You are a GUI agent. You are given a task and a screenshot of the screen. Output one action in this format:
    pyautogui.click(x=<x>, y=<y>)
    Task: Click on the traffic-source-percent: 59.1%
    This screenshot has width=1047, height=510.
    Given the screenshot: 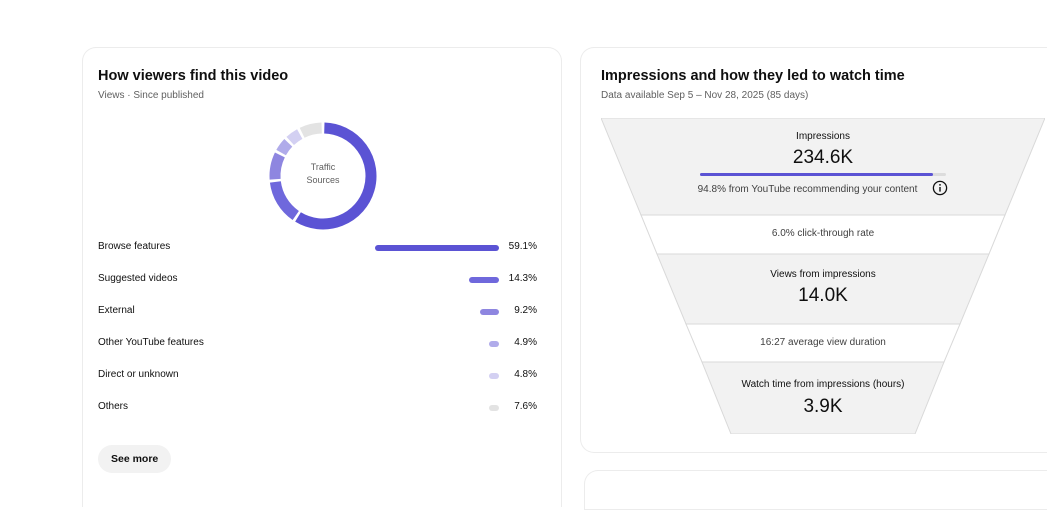 What is the action you would take?
    pyautogui.click(x=522, y=246)
    